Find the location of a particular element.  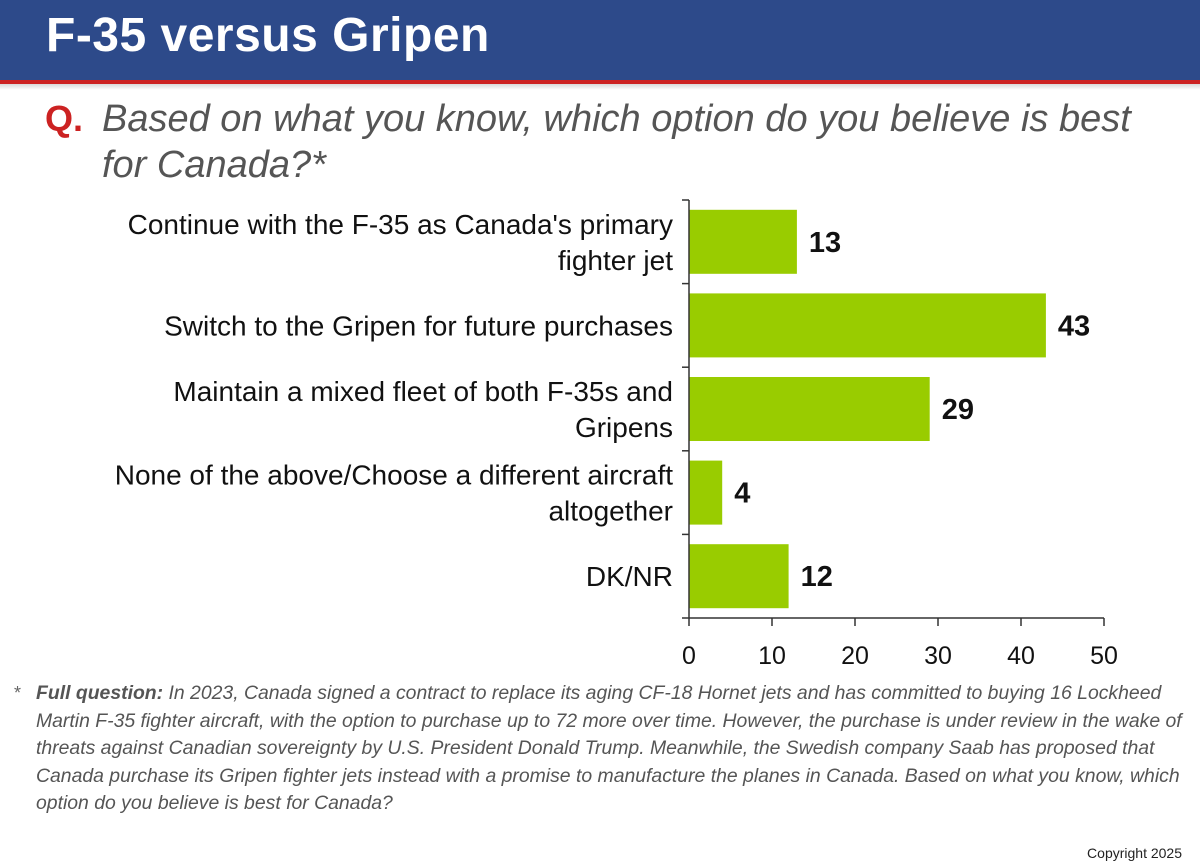

category-label: fighter jet is located at coordinates (615, 260).